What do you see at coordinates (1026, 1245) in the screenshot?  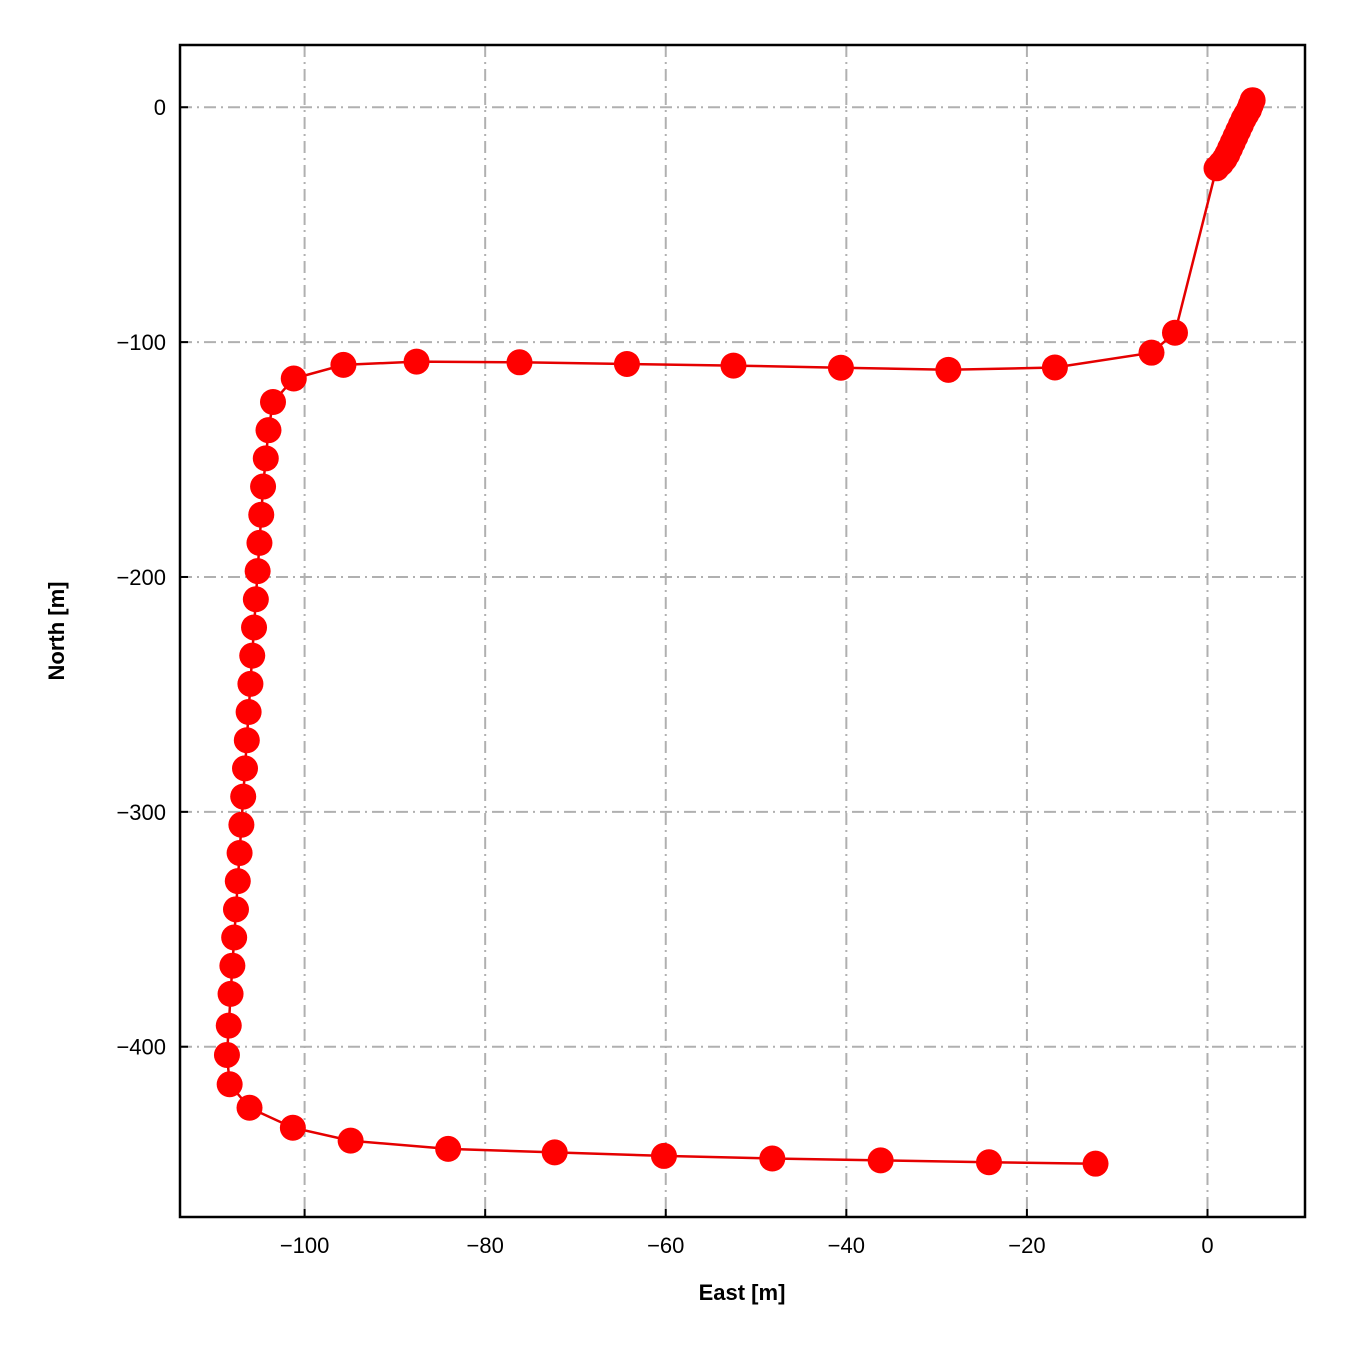 I see `x-tick-label: −20` at bounding box center [1026, 1245].